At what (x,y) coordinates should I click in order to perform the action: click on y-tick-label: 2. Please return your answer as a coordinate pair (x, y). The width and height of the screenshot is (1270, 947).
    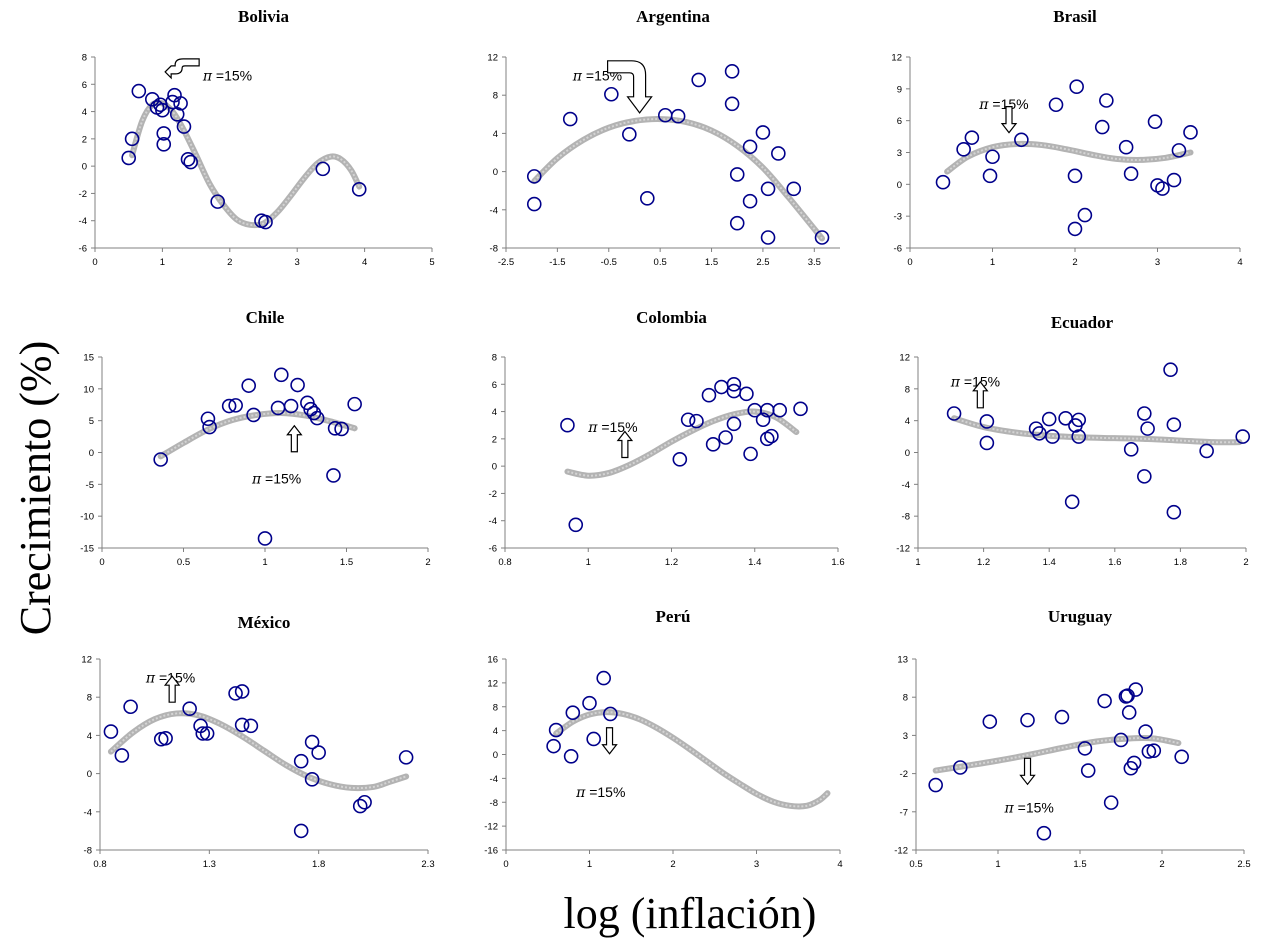
    Looking at the image, I should click on (494, 439).